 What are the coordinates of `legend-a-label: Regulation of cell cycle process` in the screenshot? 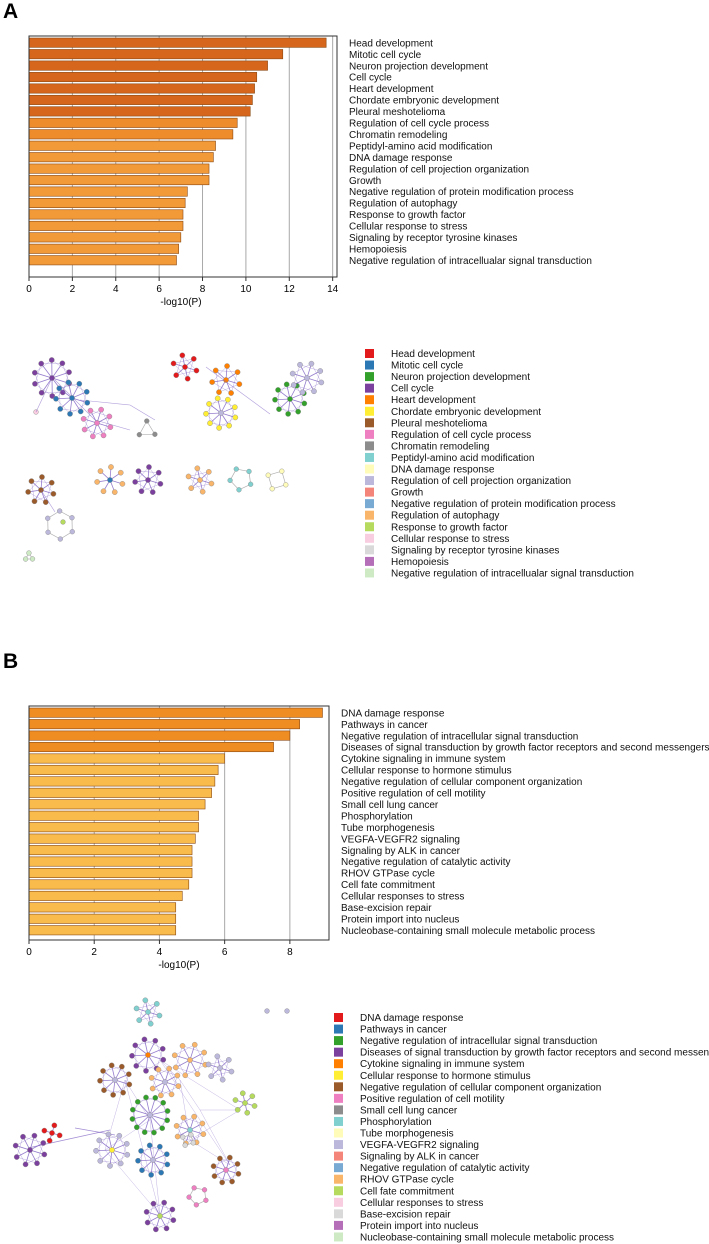 It's located at (461, 435).